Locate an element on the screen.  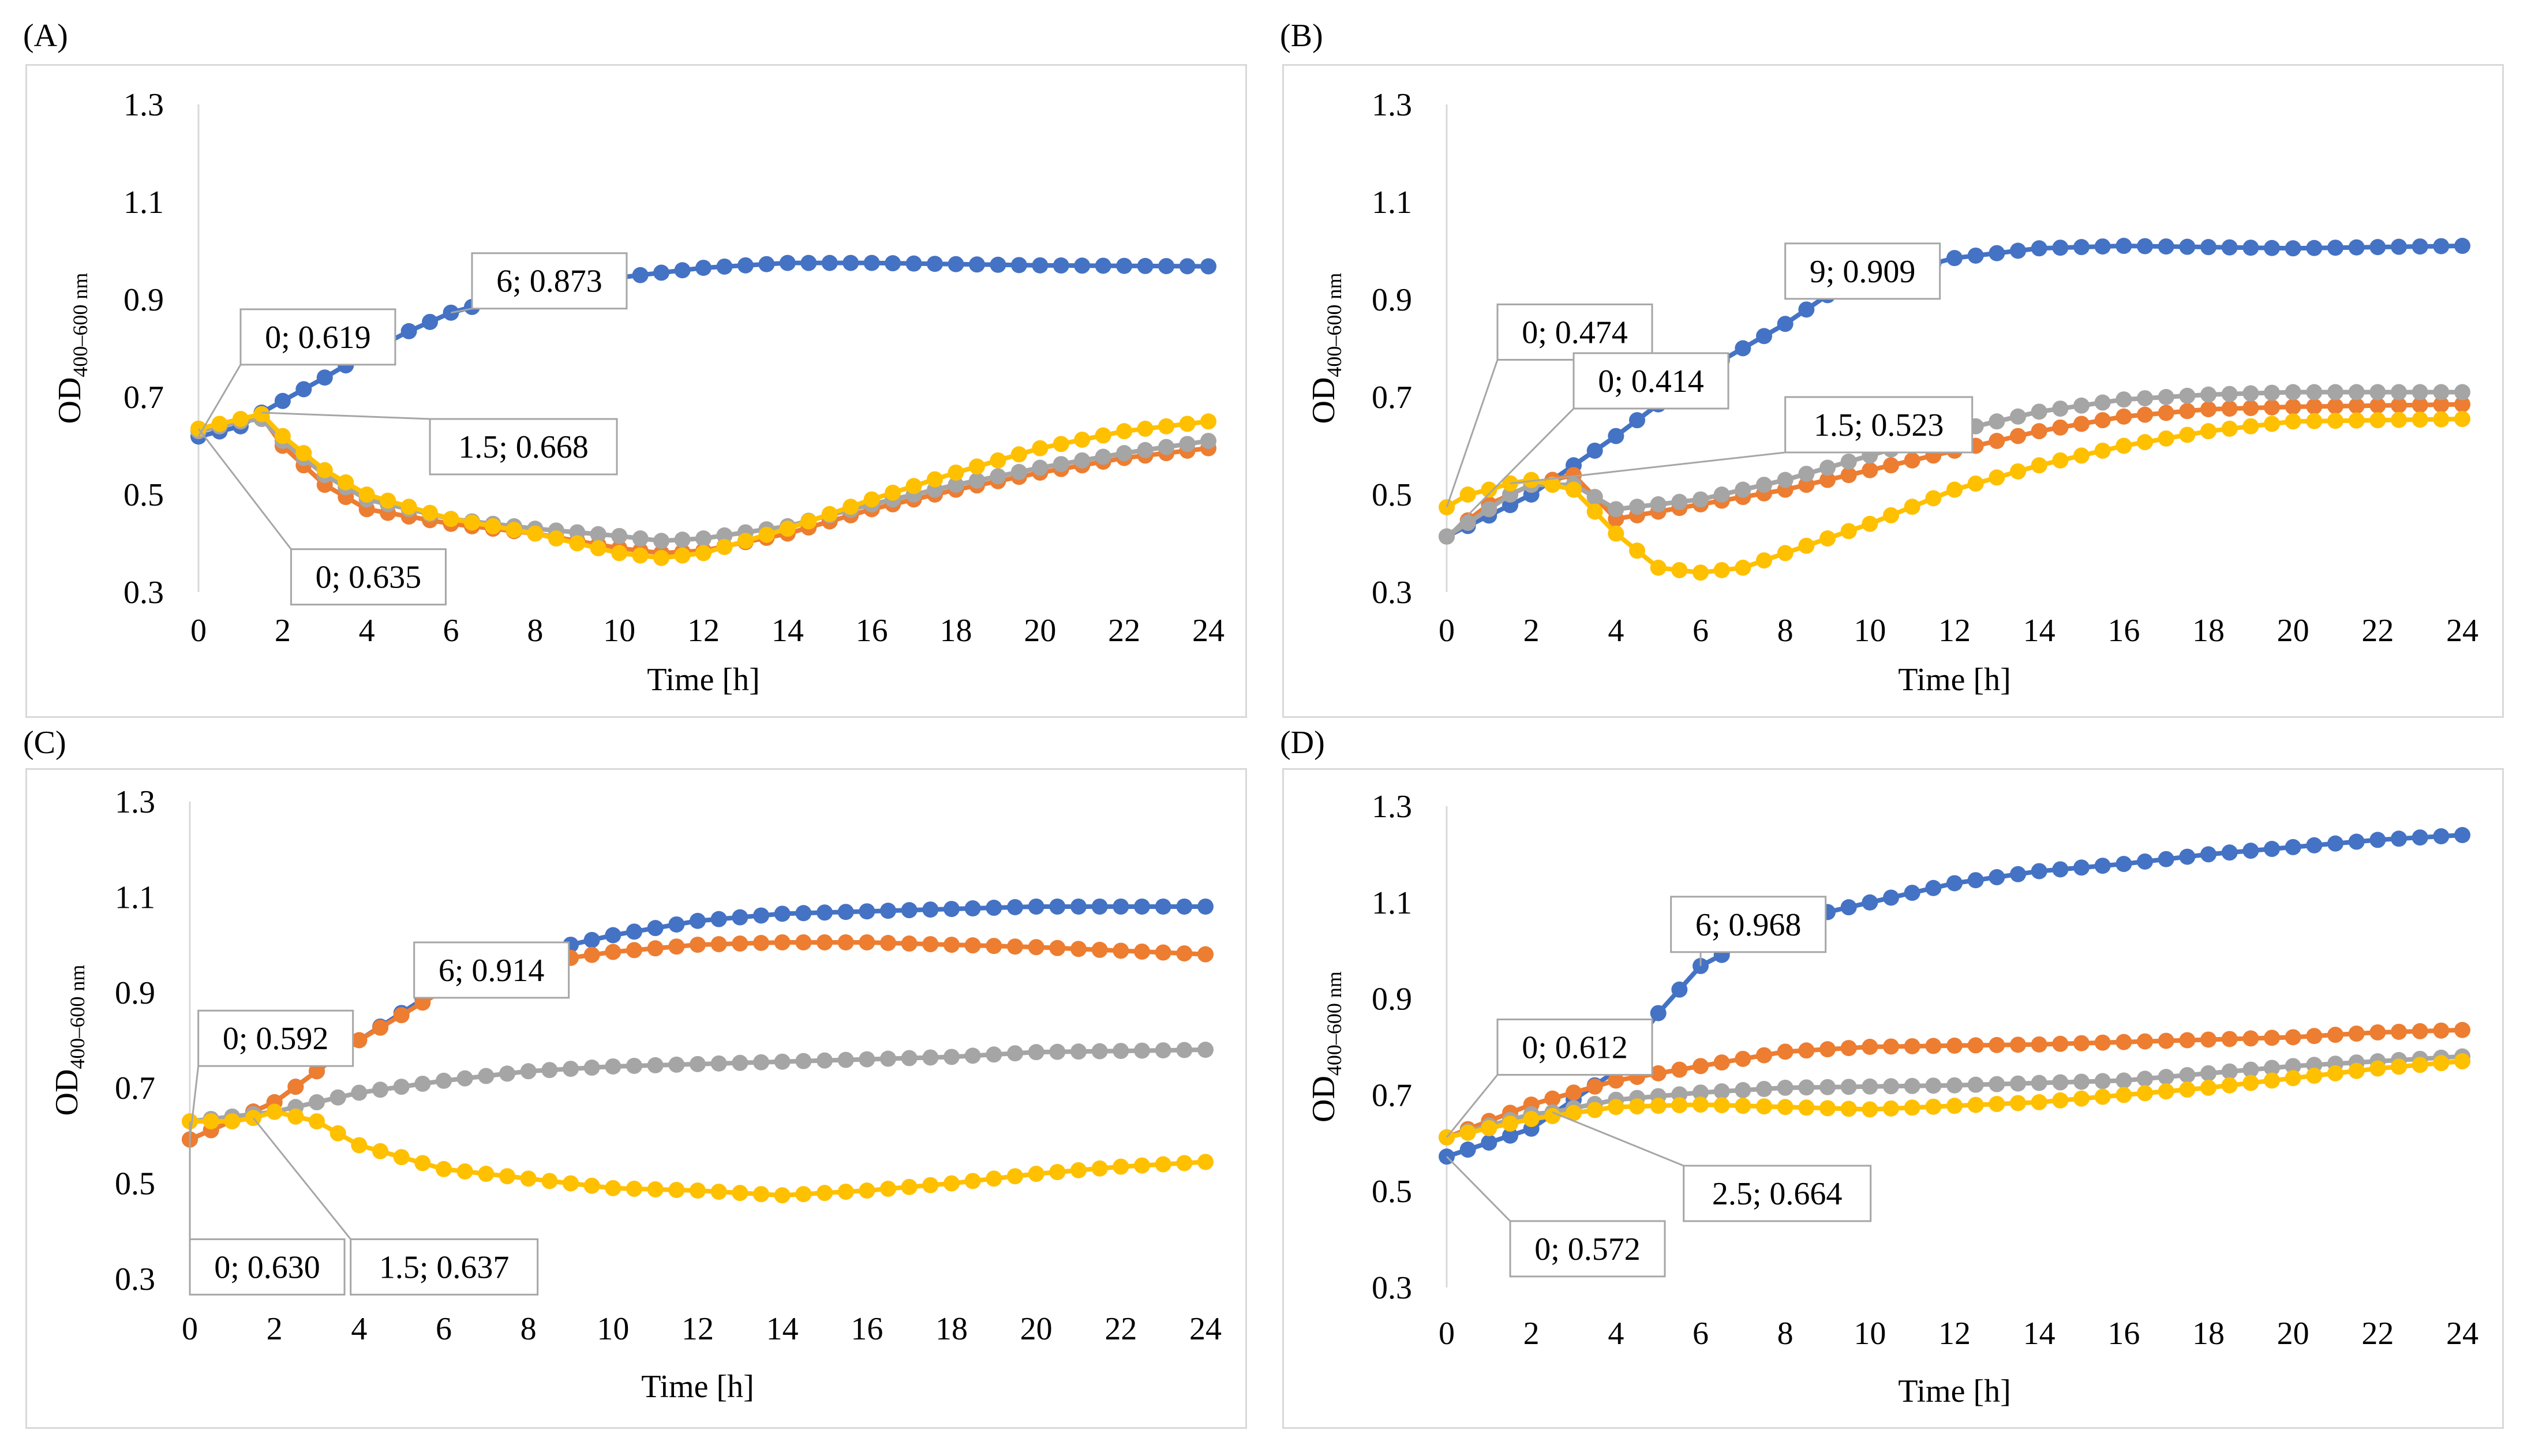
y-axis-title-subscript: 400–600 nm is located at coordinates (1335, 1024).